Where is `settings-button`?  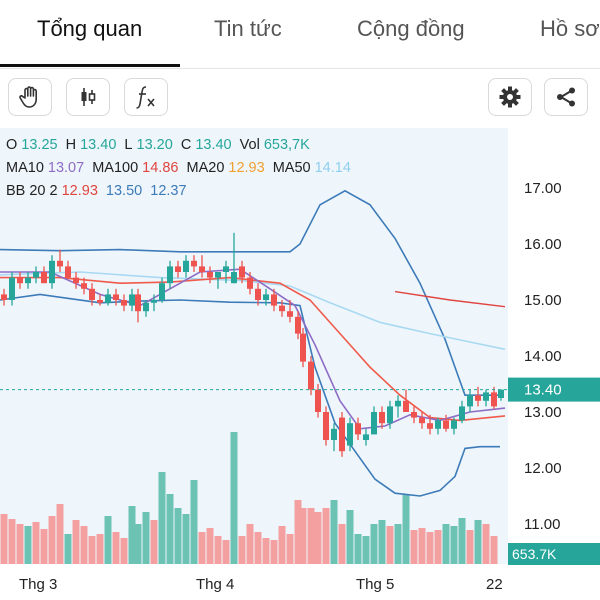
settings-button is located at coordinates (510, 97).